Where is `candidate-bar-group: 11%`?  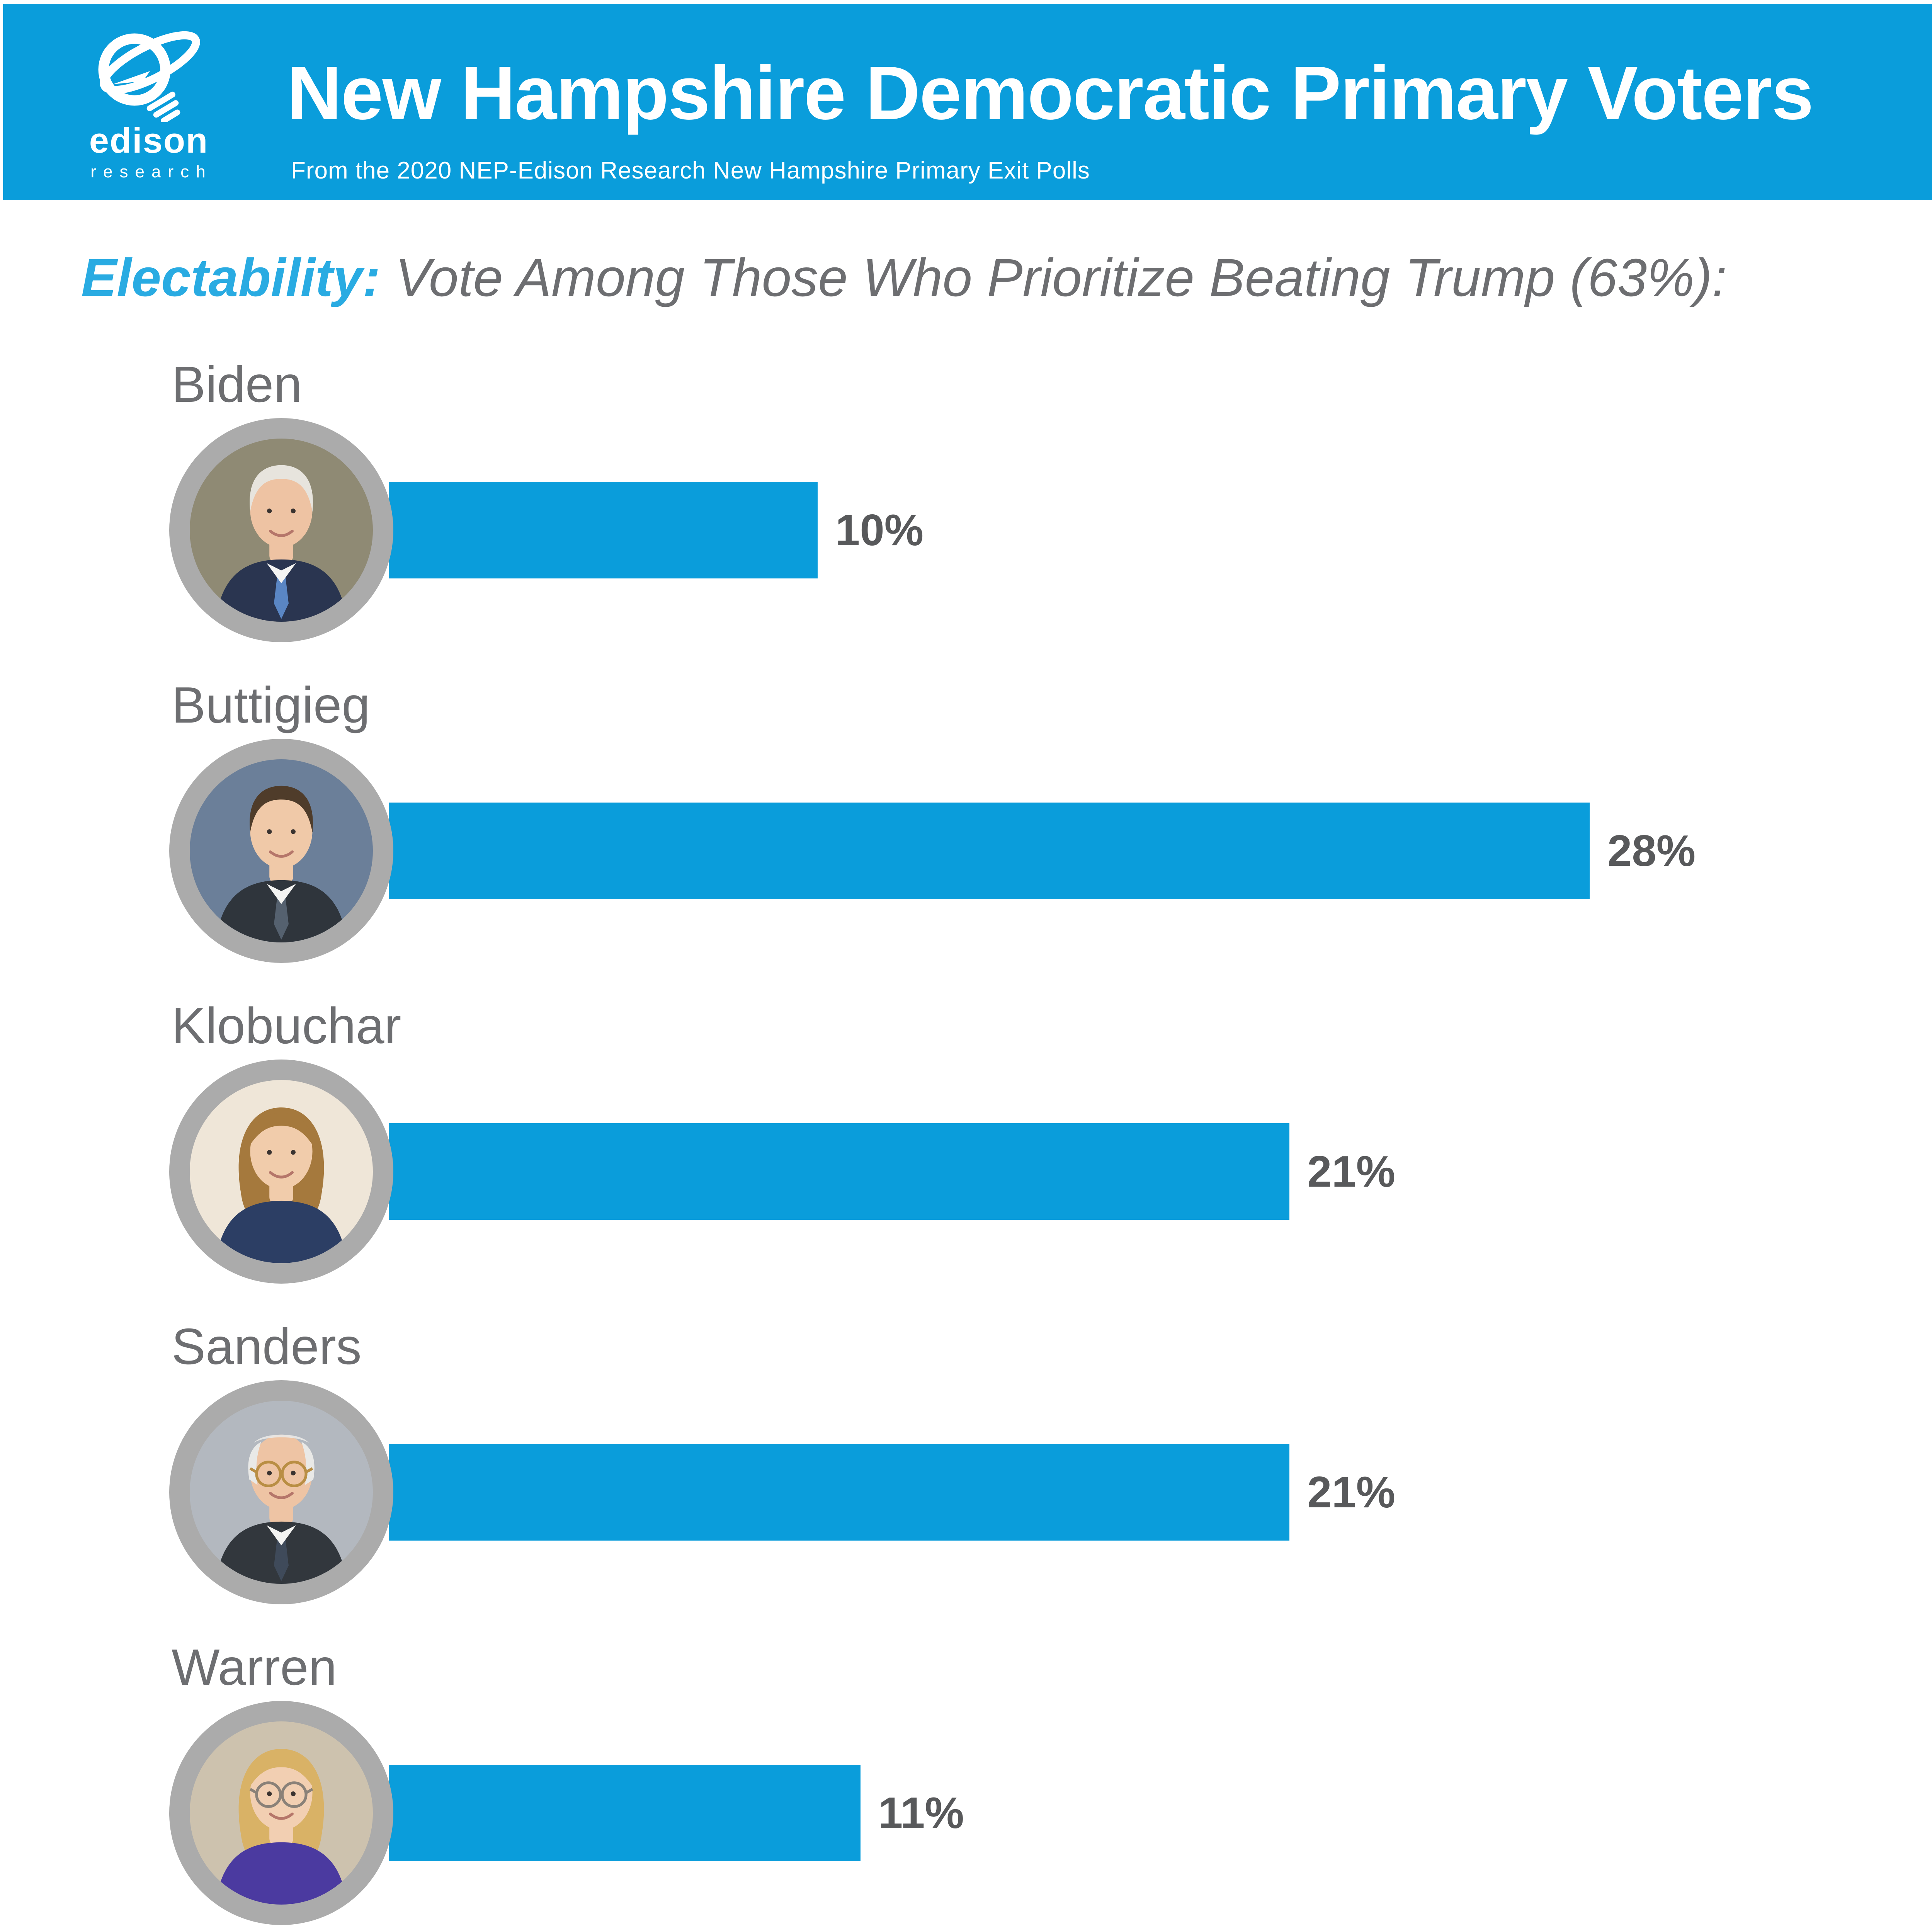
candidate-bar-group: 11% is located at coordinates (1050, 1813).